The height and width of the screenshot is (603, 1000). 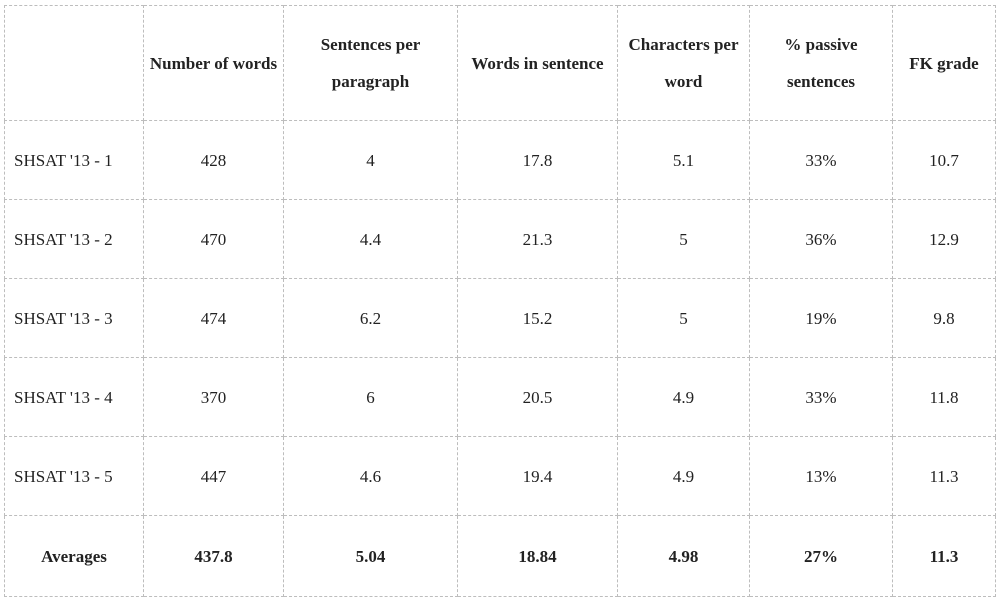 I want to click on cell-number-of-words: 447, so click(x=213, y=476).